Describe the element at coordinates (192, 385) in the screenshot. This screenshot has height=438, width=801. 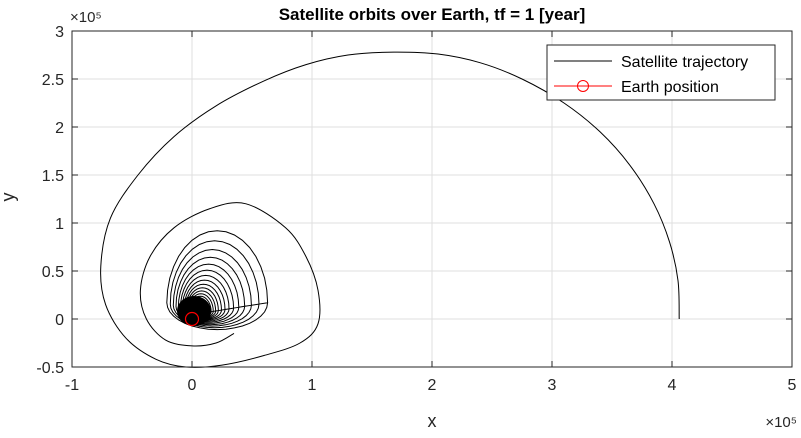
I see `x-tick-label: 0` at that location.